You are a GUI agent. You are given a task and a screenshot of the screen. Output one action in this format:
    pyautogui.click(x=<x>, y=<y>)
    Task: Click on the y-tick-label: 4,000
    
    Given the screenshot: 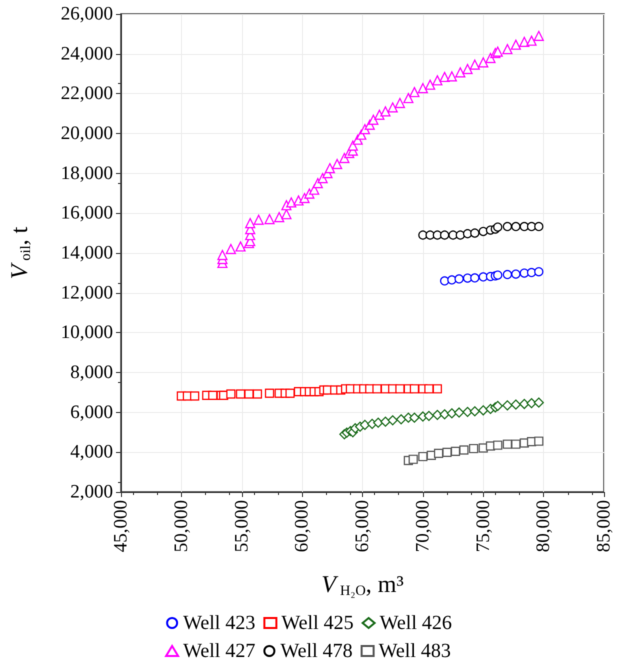 What is the action you would take?
    pyautogui.click(x=91, y=452)
    